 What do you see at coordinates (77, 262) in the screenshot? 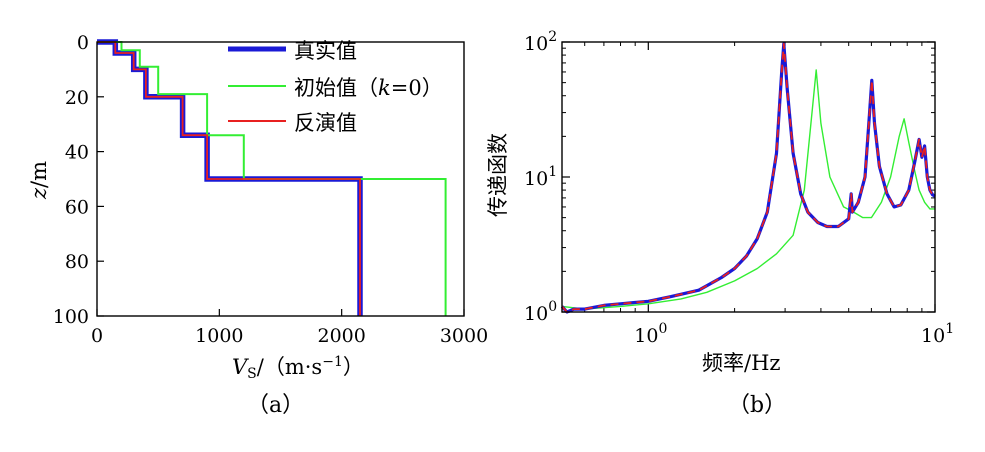
I see `panel-a-y-tick-label: 80` at bounding box center [77, 262].